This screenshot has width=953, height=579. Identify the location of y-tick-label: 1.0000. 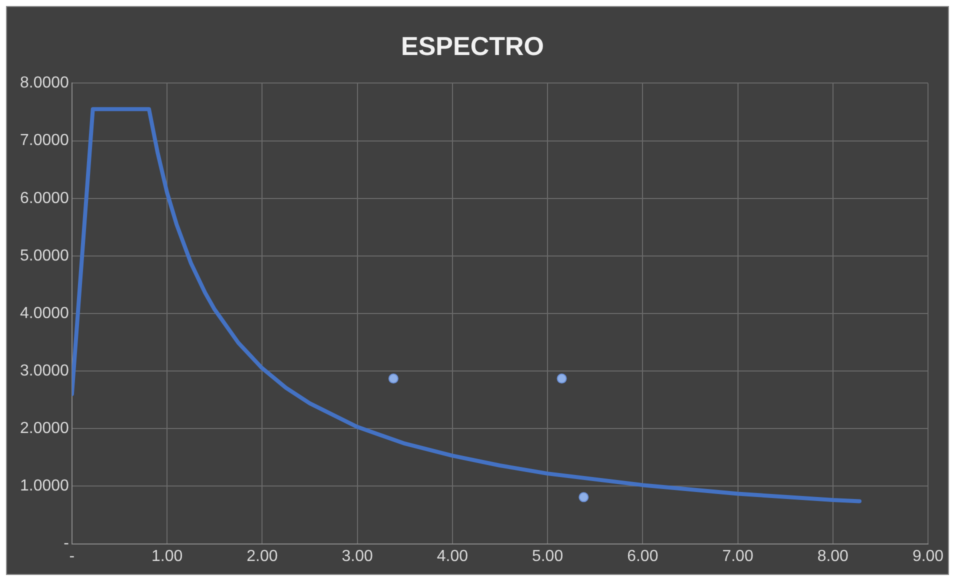
(45, 486).